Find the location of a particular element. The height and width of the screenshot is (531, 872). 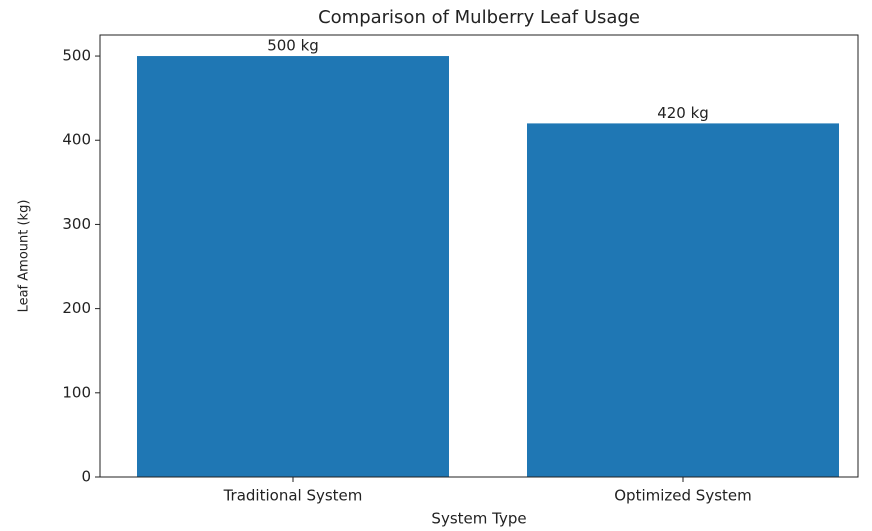

y-tick-label: 200 is located at coordinates (76, 308).